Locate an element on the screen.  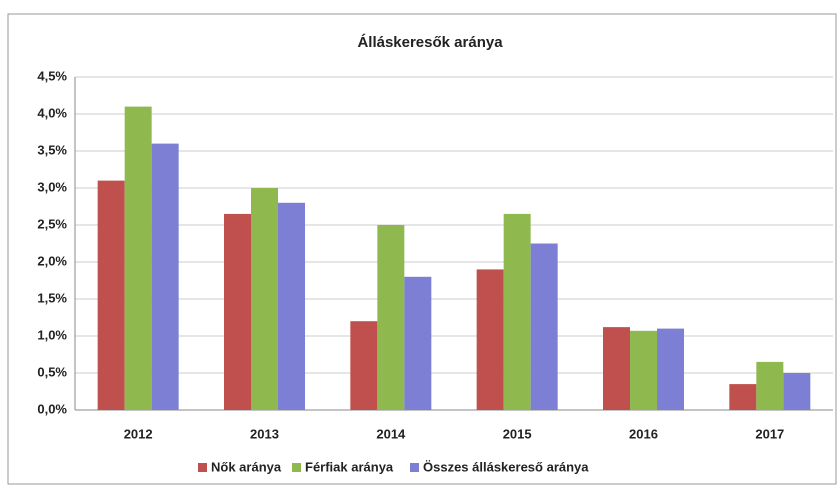
x-tick-label: 2017 is located at coordinates (769, 433).